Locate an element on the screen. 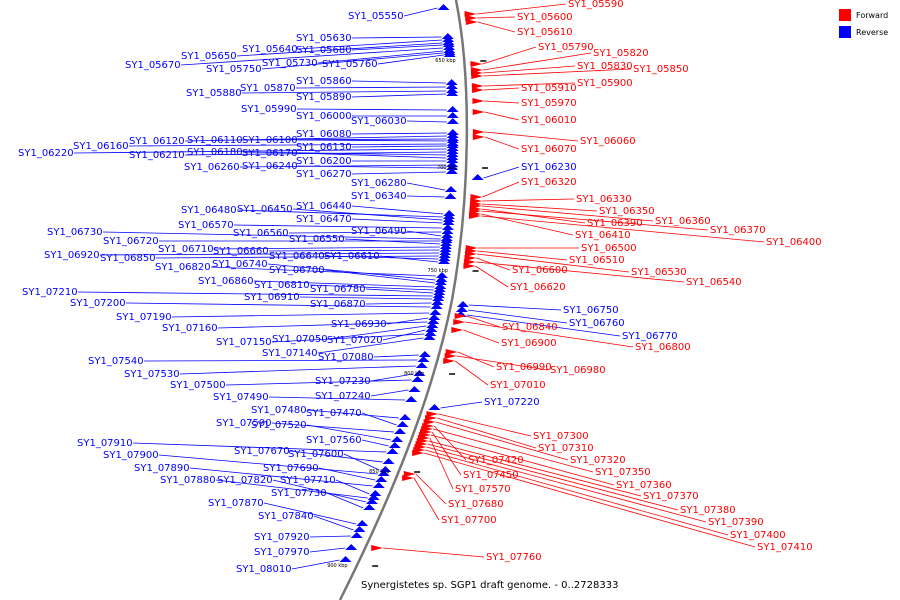  gene-label-sy1-07150: SY1_07150 is located at coordinates (244, 342).